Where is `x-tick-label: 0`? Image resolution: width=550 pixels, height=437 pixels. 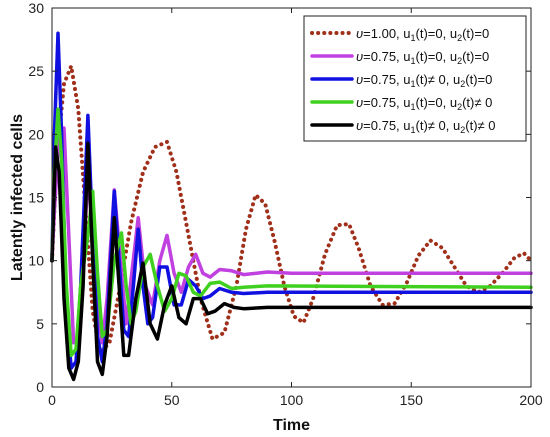
x-tick-label: 0 is located at coordinates (52, 400).